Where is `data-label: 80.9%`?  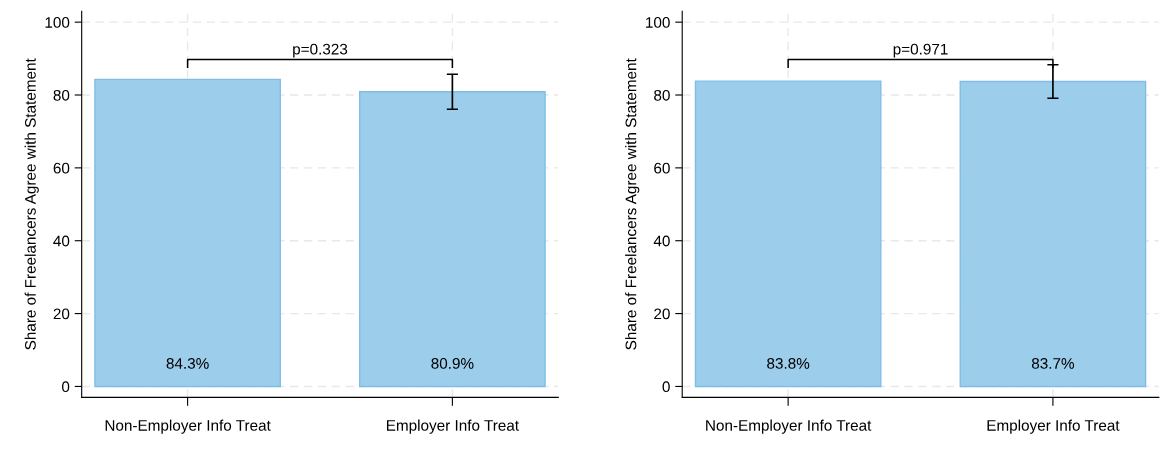 data-label: 80.9% is located at coordinates (452, 363).